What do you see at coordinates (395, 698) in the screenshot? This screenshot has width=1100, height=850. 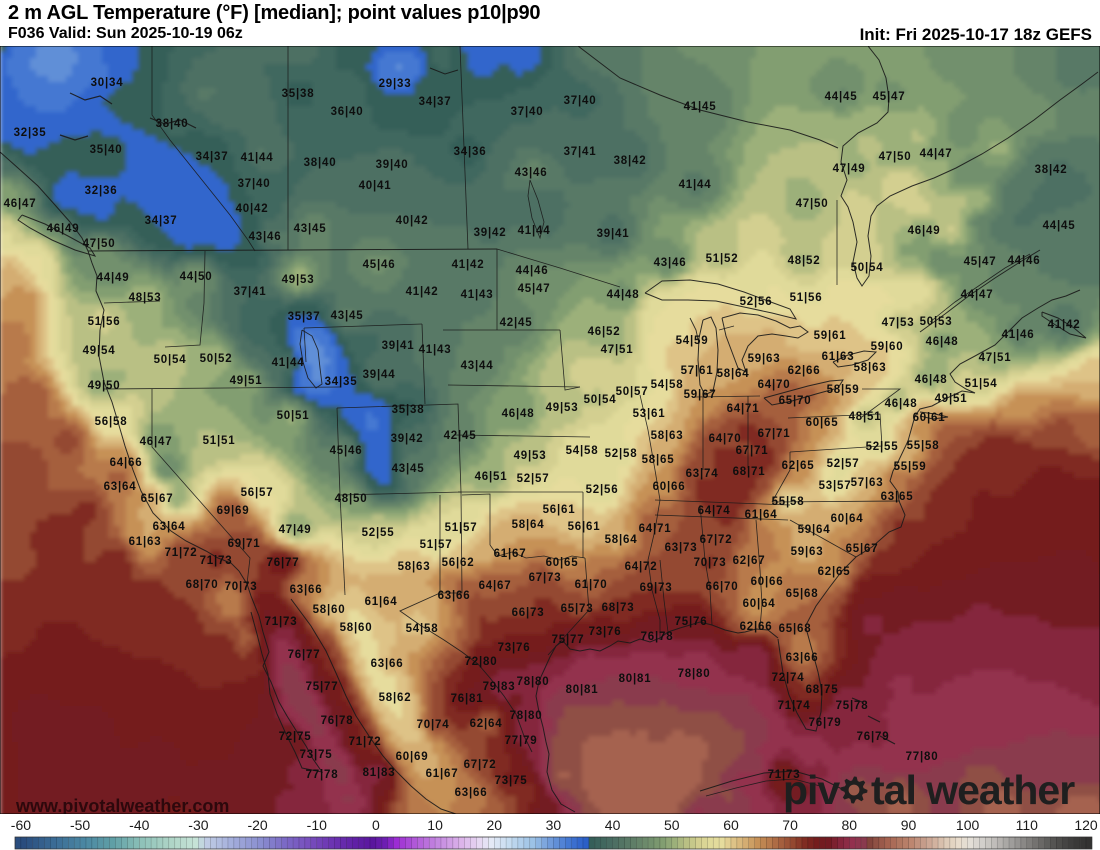 I see `svg-text: 58|62` at bounding box center [395, 698].